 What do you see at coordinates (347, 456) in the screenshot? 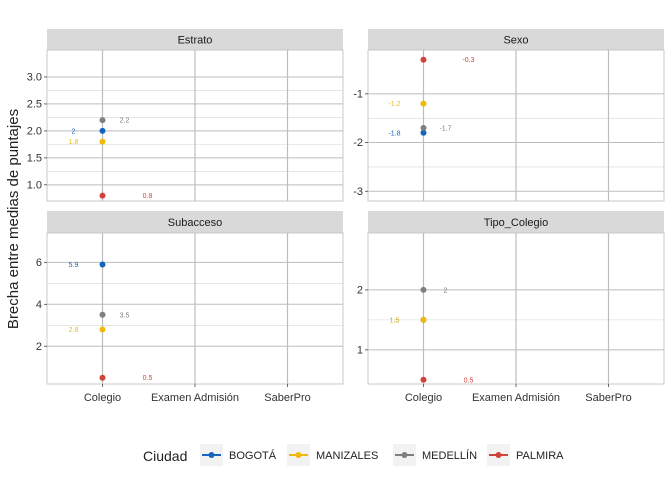
I see `legend-label: MANIZALES` at bounding box center [347, 456].